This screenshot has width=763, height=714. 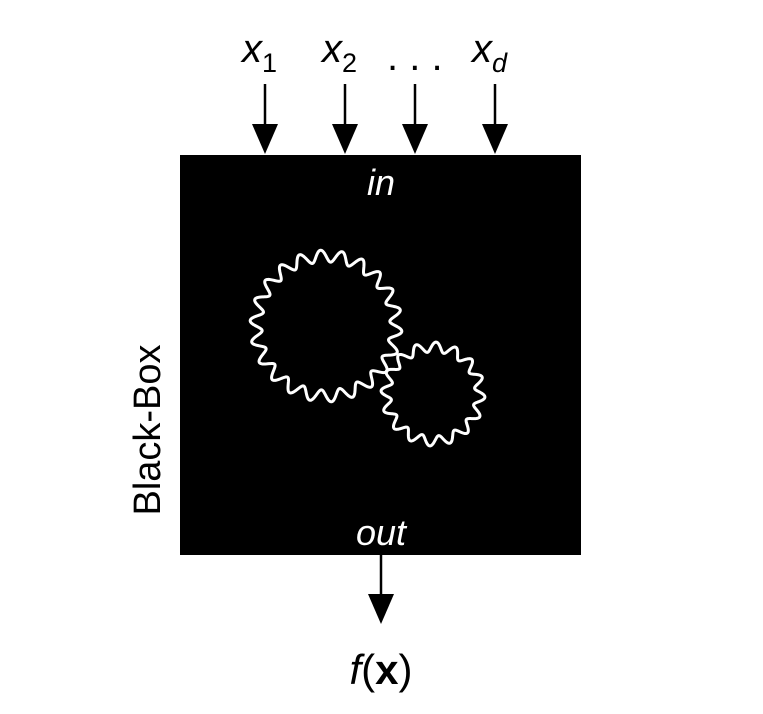 What do you see at coordinates (382, 532) in the screenshot?
I see `box-out-label: out` at bounding box center [382, 532].